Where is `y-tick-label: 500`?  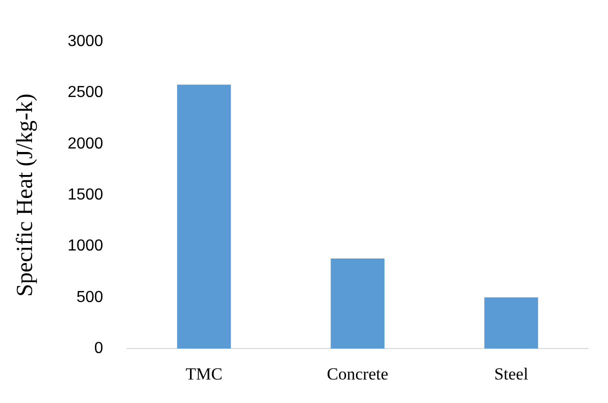 y-tick-label: 500 is located at coordinates (90, 297).